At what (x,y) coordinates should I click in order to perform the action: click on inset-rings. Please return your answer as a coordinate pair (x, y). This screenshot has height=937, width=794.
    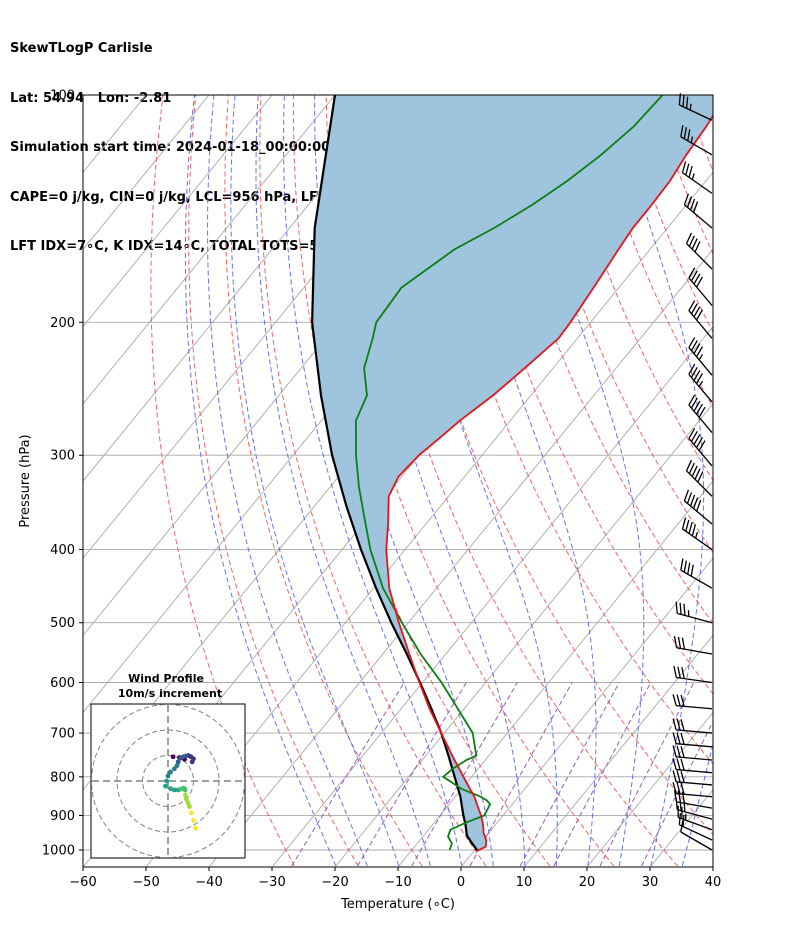
    Looking at the image, I should click on (168, 781).